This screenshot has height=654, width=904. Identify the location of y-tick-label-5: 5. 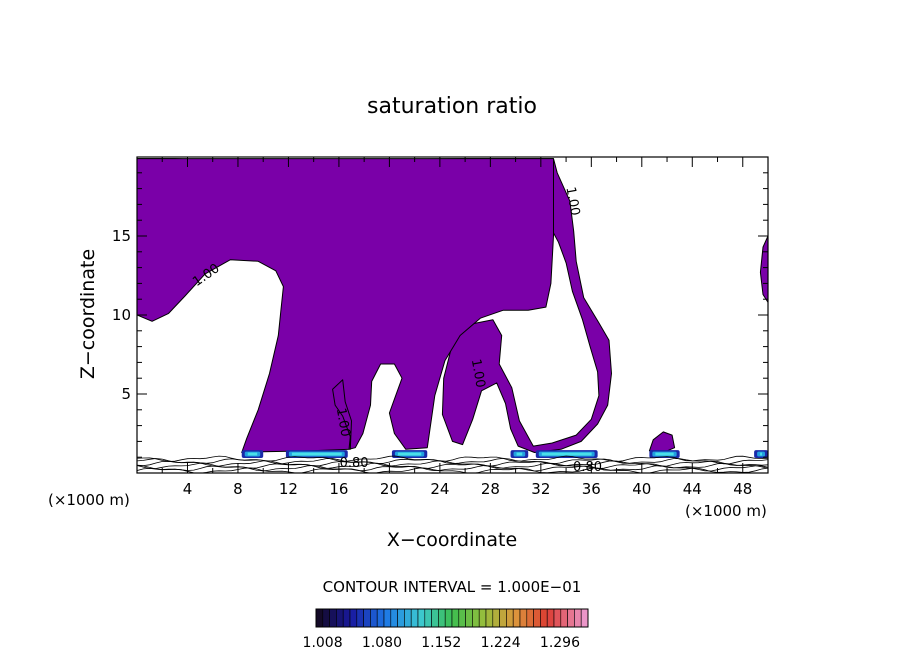
(126, 394).